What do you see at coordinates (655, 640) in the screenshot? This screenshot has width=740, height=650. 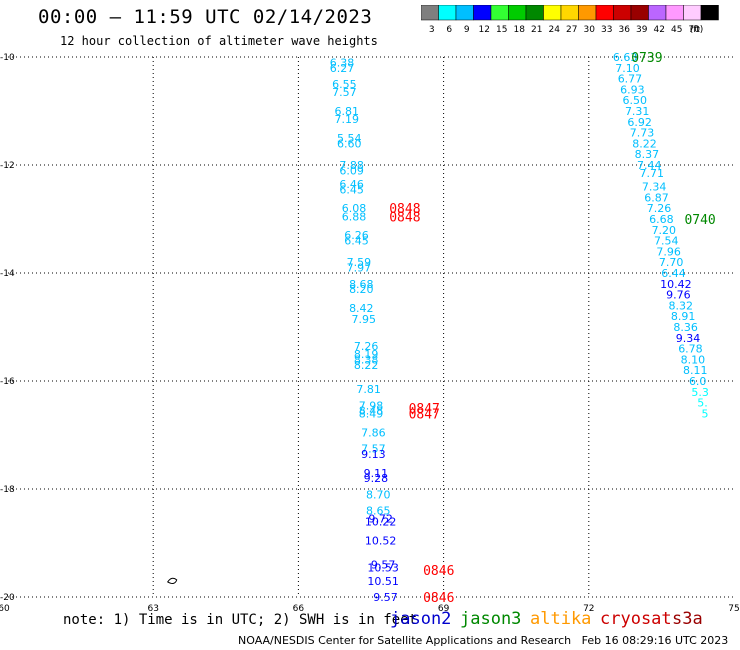 I see `timestamp-text: Feb 16 08:29:16 UTC 2023` at bounding box center [655, 640].